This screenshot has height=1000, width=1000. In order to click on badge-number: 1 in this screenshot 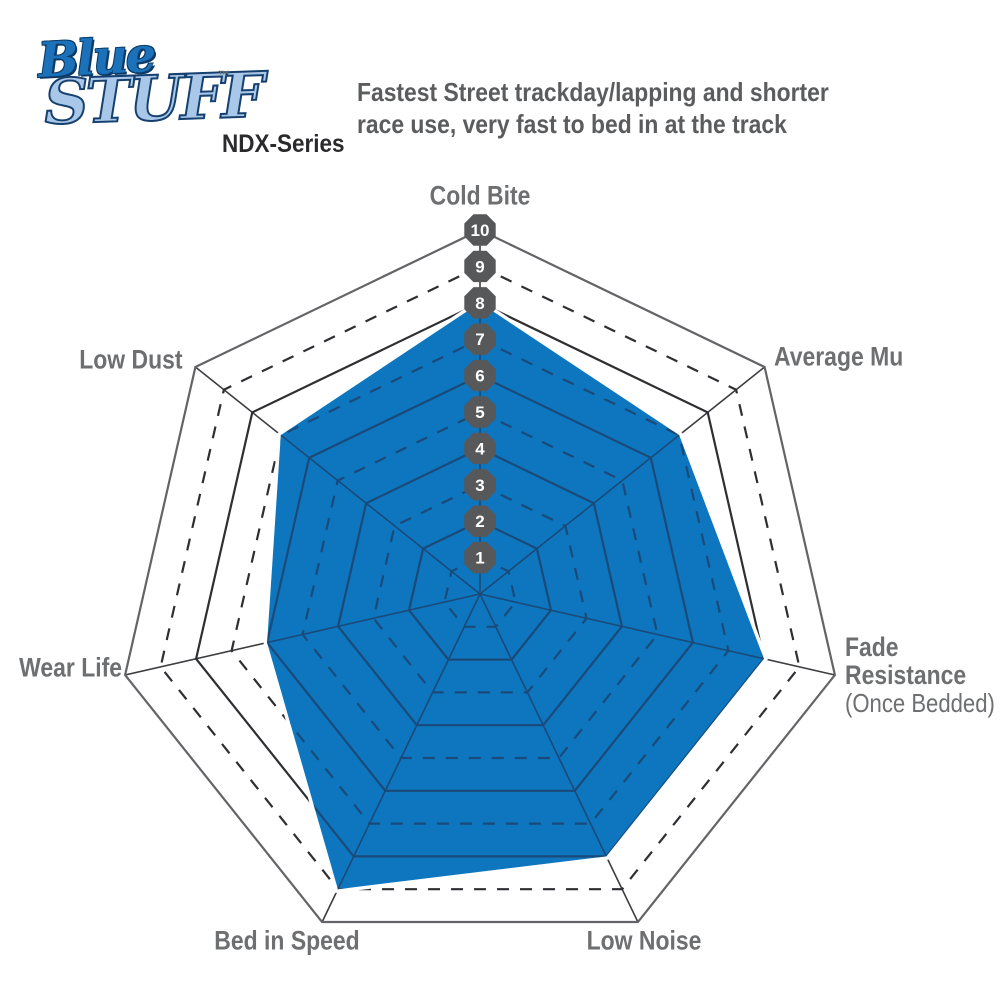, I will do `click(479, 558)`.